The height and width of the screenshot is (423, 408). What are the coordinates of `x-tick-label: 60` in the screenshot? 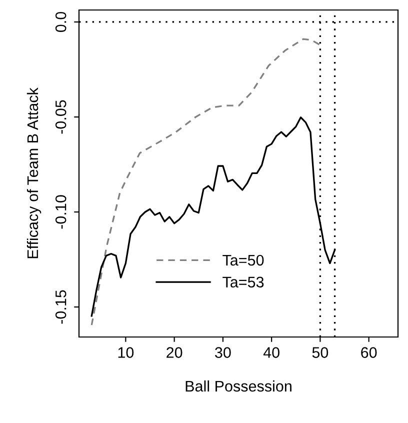 It's located at (369, 352).